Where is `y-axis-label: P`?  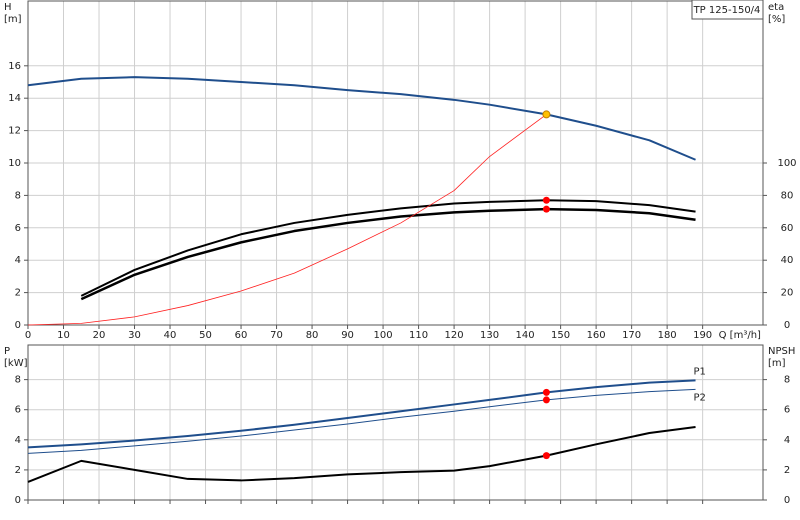
y-axis-label: P is located at coordinates (7, 351).